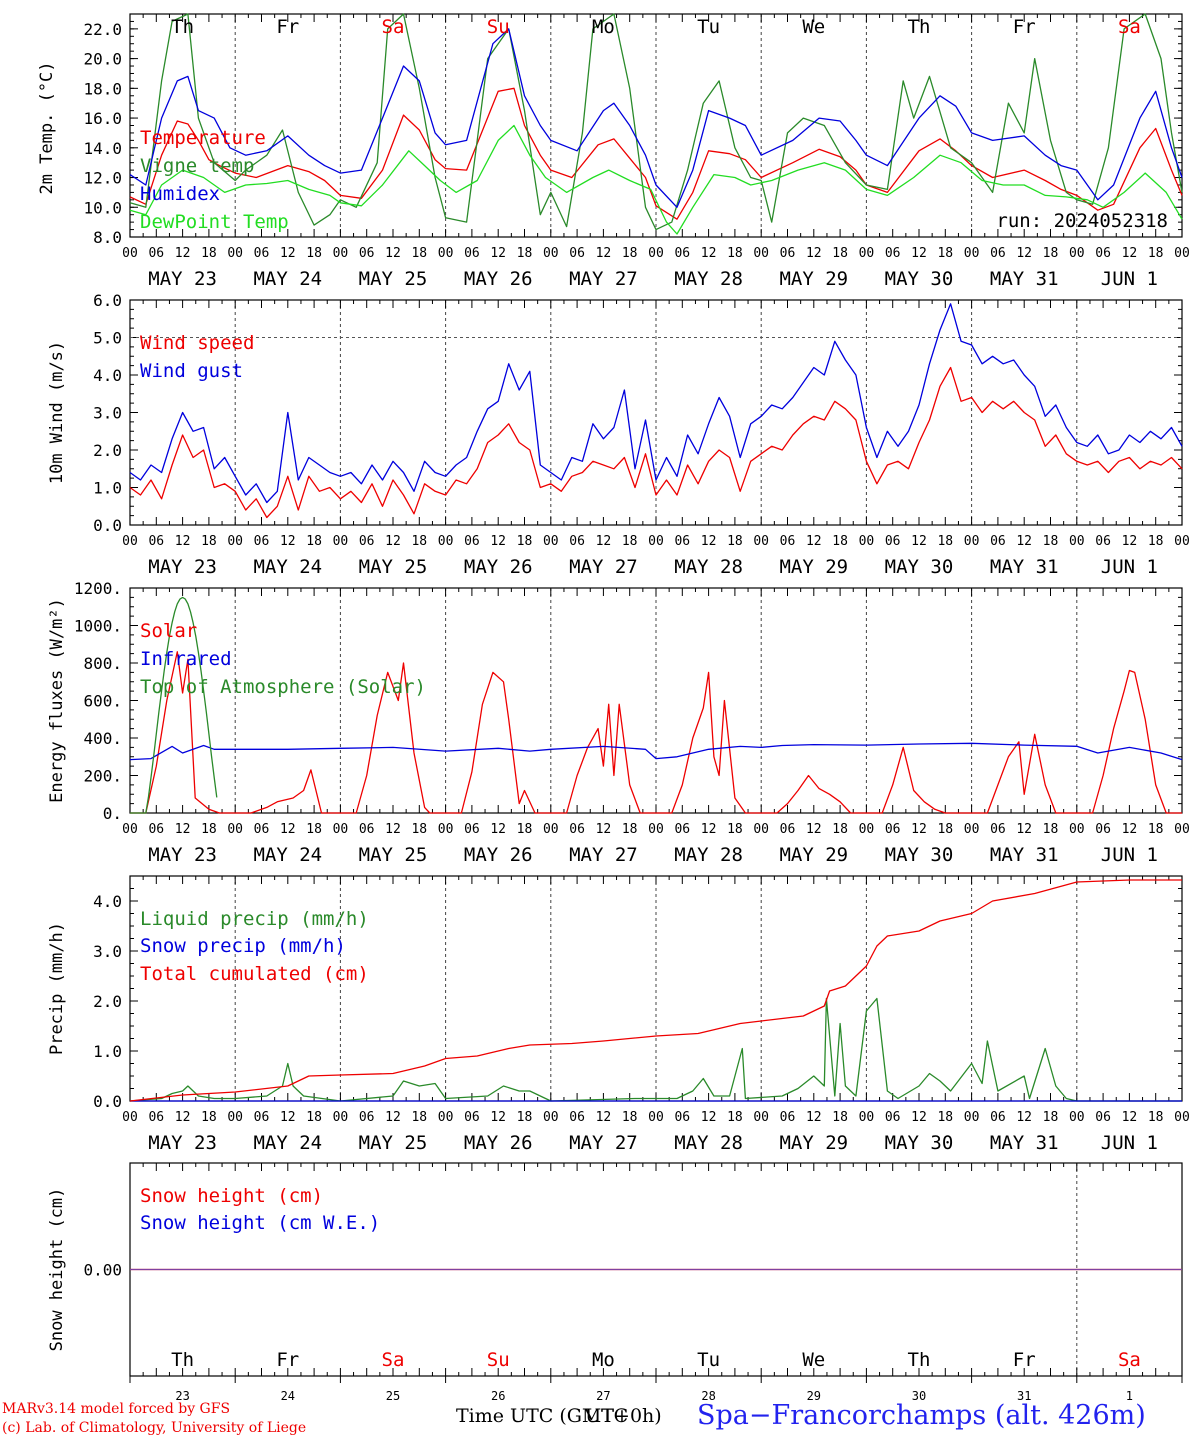 Image resolution: width=1194 pixels, height=1440 pixels. What do you see at coordinates (231, 1196) in the screenshot?
I see `legend-entry: Snow height (cm)` at bounding box center [231, 1196].